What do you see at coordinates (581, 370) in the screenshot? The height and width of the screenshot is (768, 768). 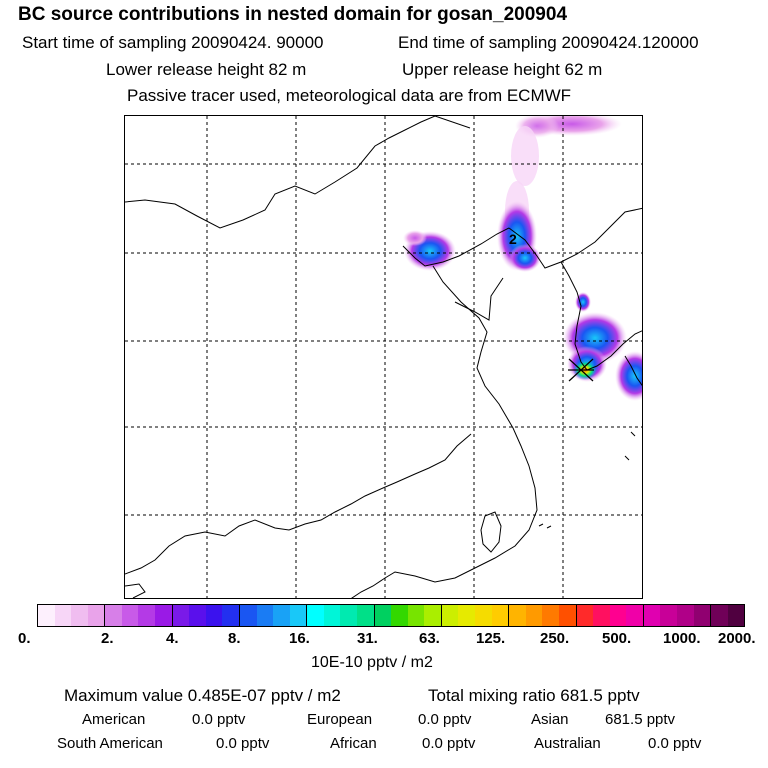 I see `receptor-marker` at bounding box center [581, 370].